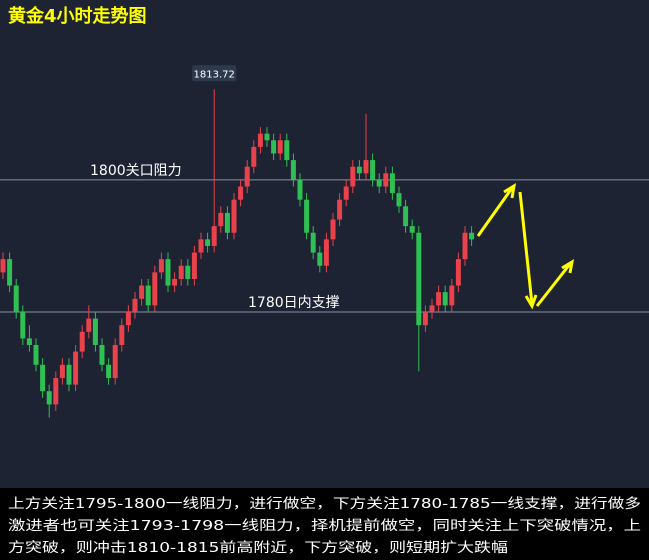  What do you see at coordinates (294, 303) in the screenshot?
I see `level-label: 1780日内支撑` at bounding box center [294, 303].